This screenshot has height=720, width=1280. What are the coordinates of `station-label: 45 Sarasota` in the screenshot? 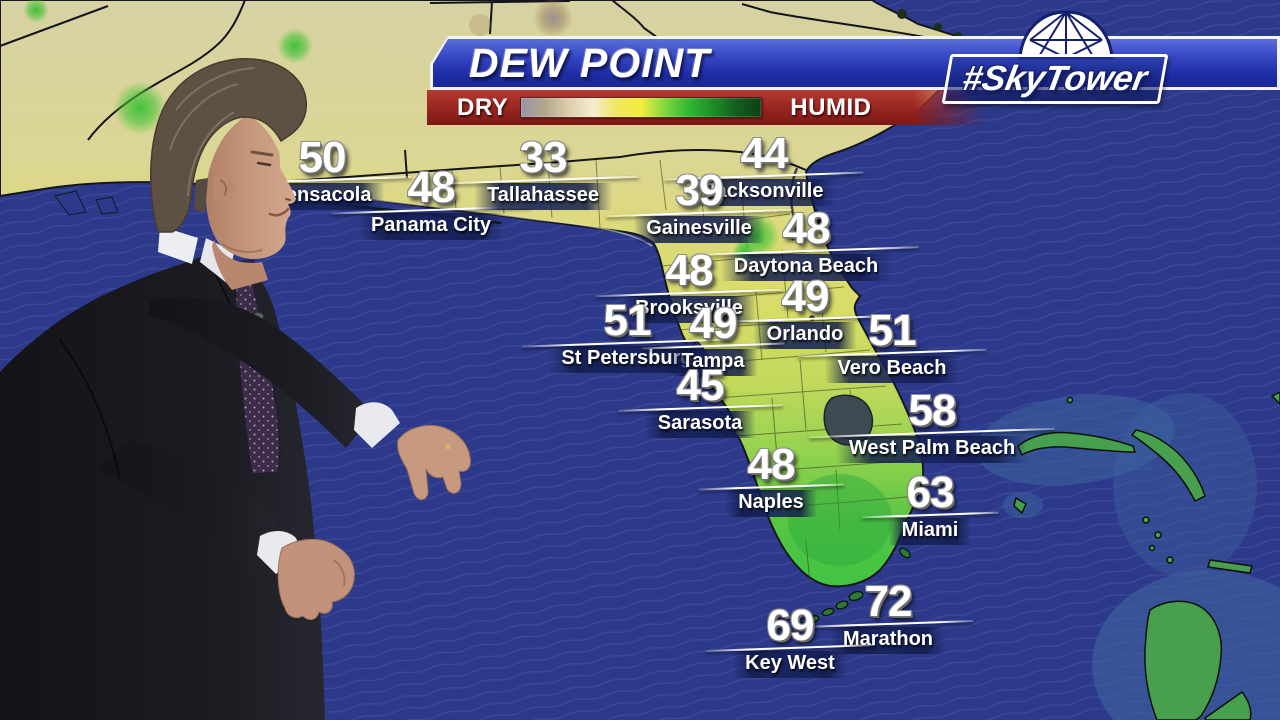 It's located at (700, 400).